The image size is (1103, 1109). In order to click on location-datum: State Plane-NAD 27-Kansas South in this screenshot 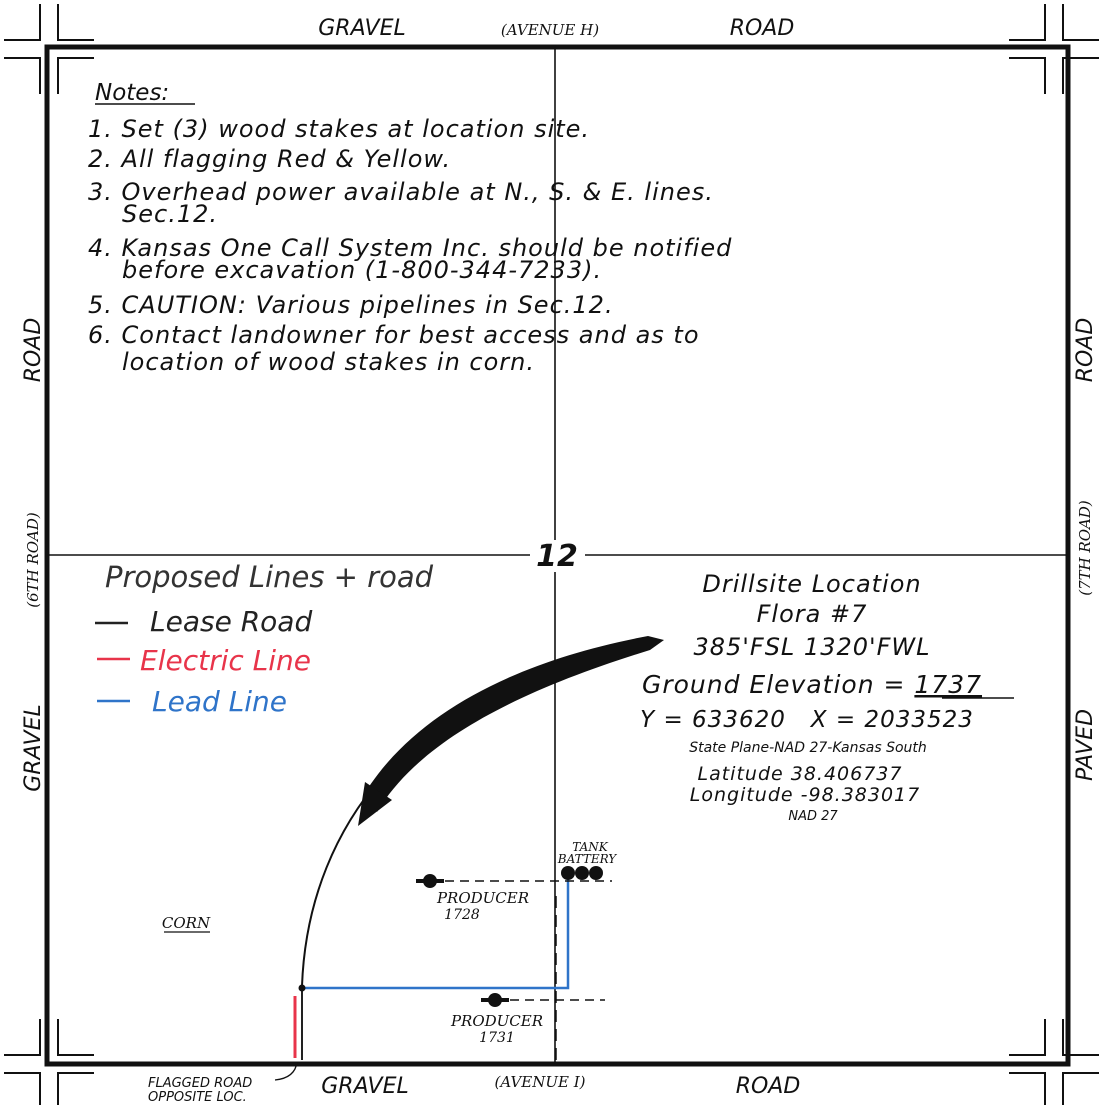, I will do `click(808, 748)`.